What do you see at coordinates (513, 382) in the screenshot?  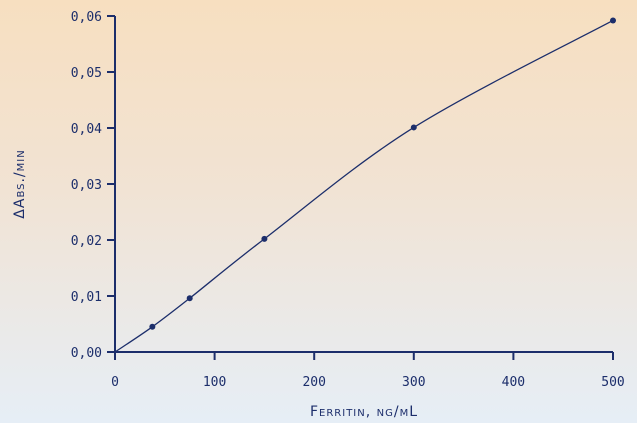 I see `x-tick-label: 400` at bounding box center [513, 382].